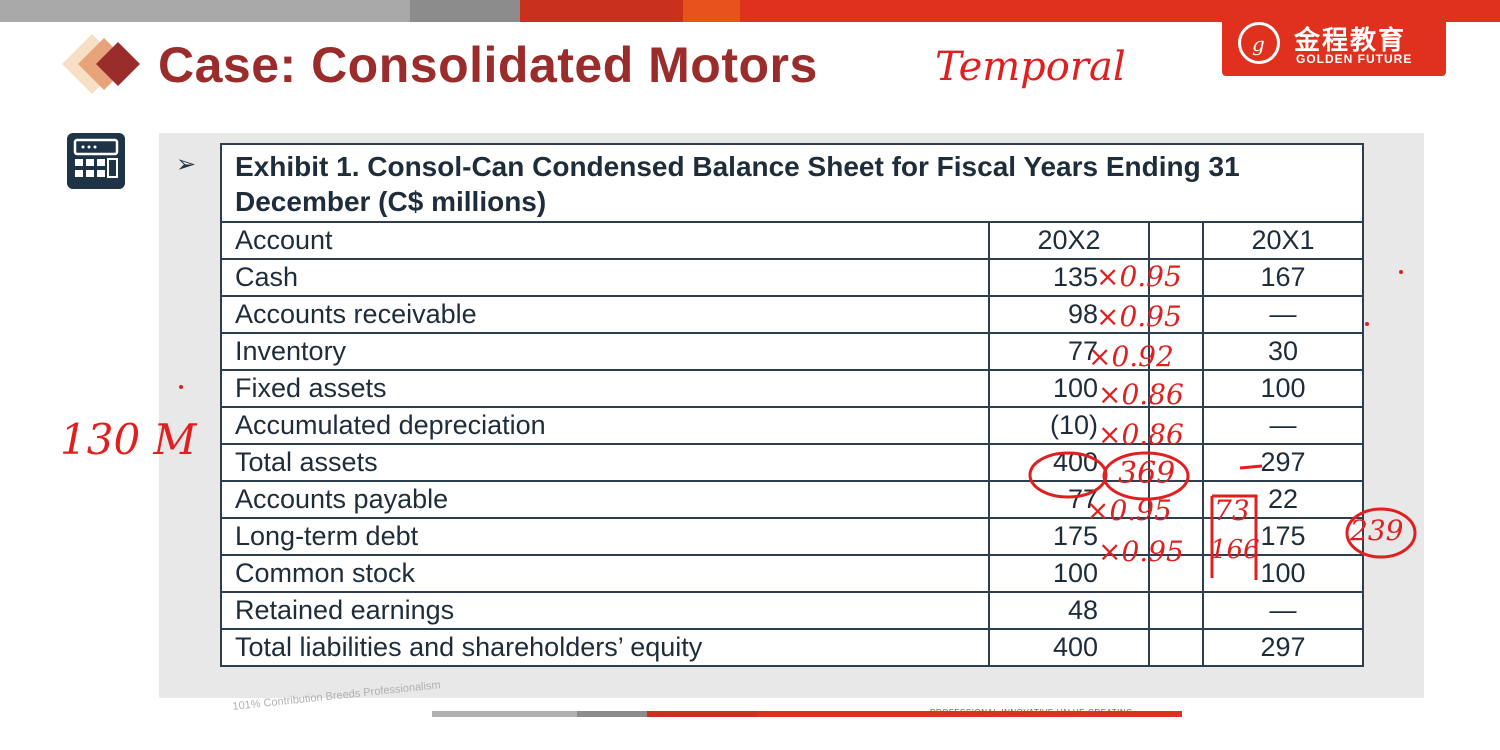 The image size is (1500, 750). What do you see at coordinates (807, 714) in the screenshot?
I see `bottom-color-strip` at bounding box center [807, 714].